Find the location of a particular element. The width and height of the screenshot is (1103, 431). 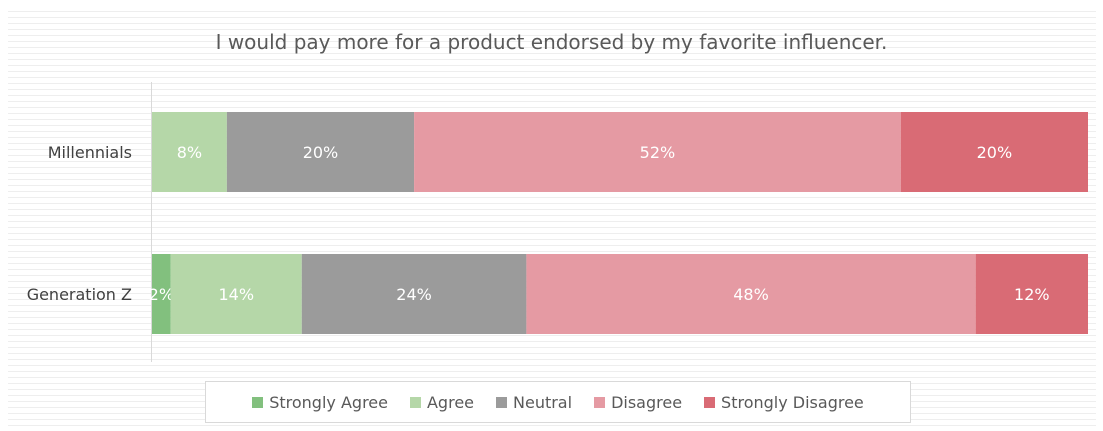

legend-item: Strongly Agree is located at coordinates (320, 402).